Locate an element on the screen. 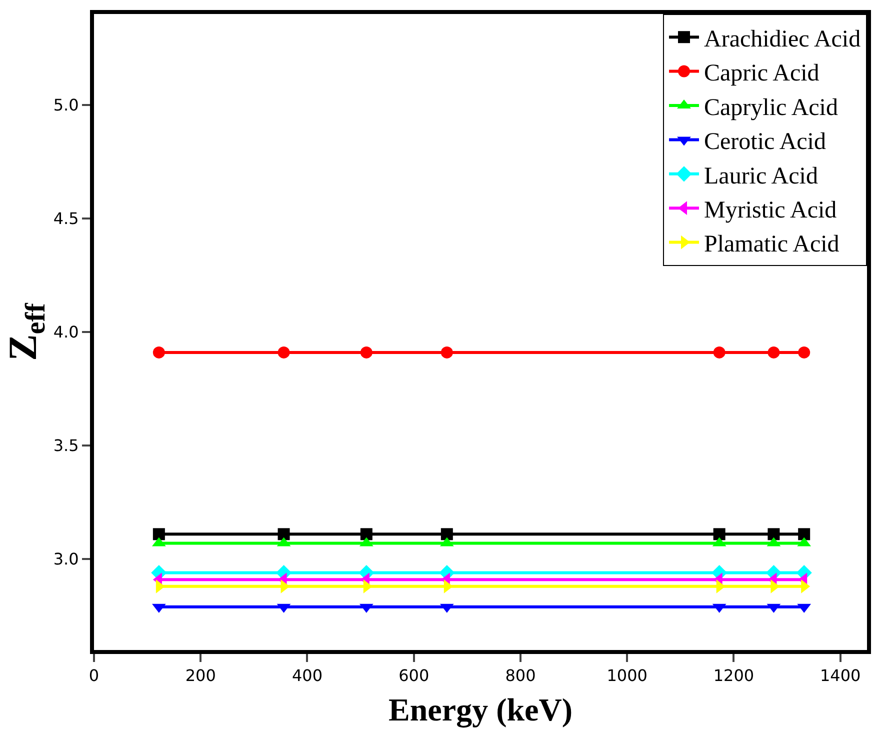 This screenshot has width=881, height=733. legend-label: Cerotic Acid is located at coordinates (765, 142).